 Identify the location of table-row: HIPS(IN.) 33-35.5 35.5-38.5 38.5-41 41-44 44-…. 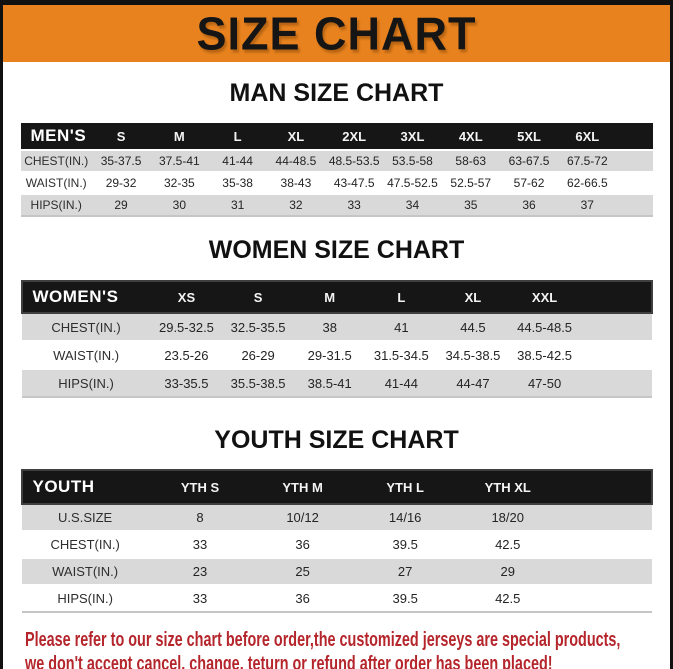
(336, 382).